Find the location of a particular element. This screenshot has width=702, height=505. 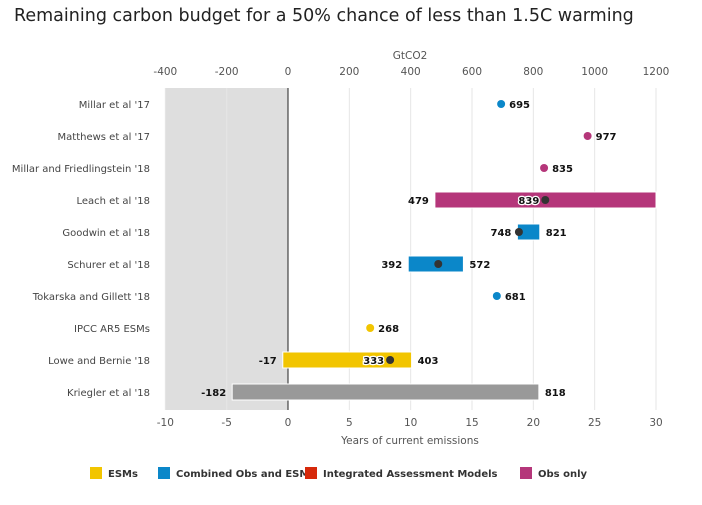

top-tick-label: 400 is located at coordinates (411, 72).